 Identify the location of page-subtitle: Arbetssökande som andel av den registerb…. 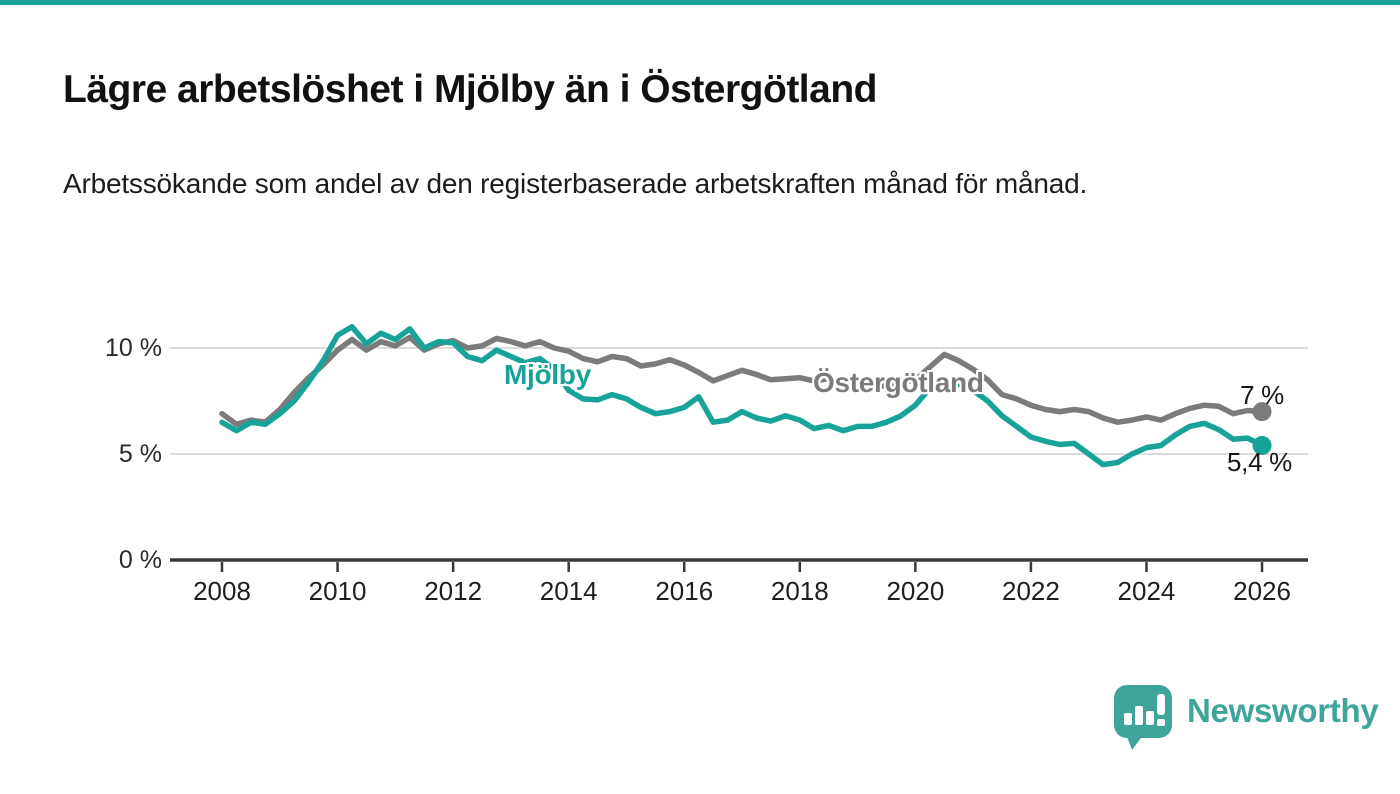
(575, 183).